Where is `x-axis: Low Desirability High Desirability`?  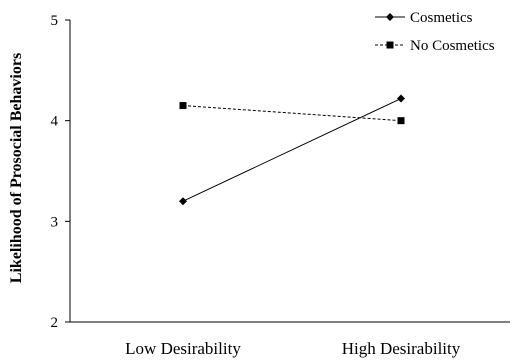 x-axis: Low Desirability High Desirability is located at coordinates (290, 339).